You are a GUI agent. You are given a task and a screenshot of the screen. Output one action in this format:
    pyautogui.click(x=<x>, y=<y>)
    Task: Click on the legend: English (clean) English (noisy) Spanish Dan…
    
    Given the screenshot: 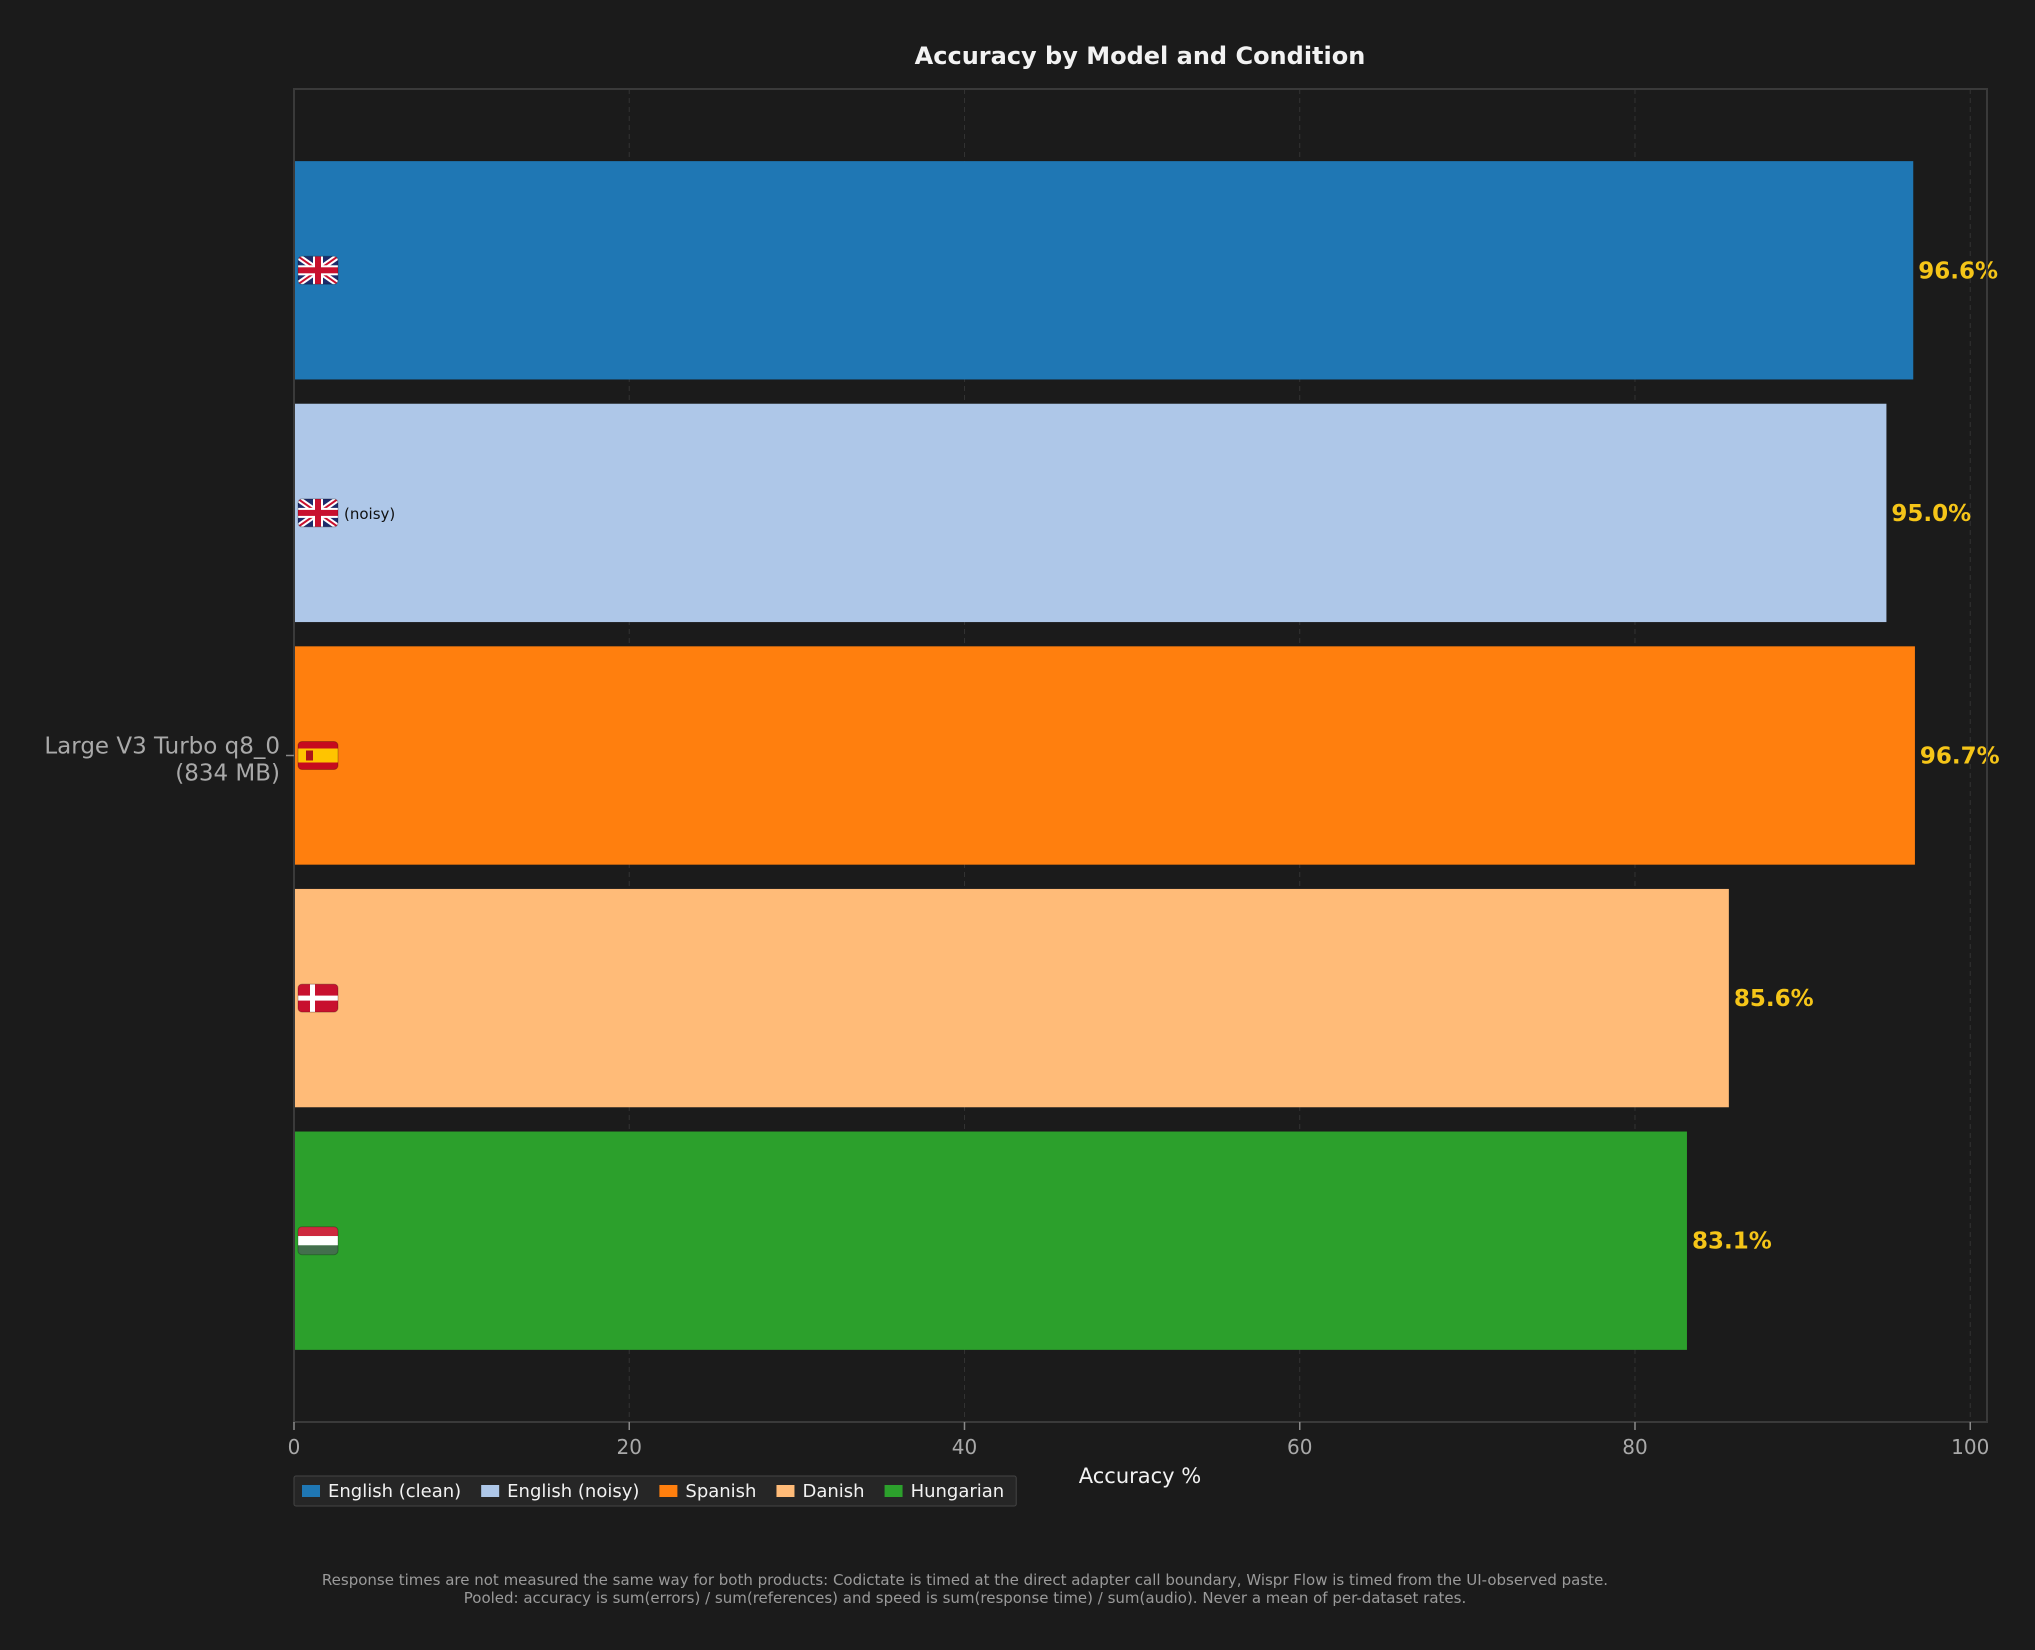 What is the action you would take?
    pyautogui.click(x=655, y=1491)
    